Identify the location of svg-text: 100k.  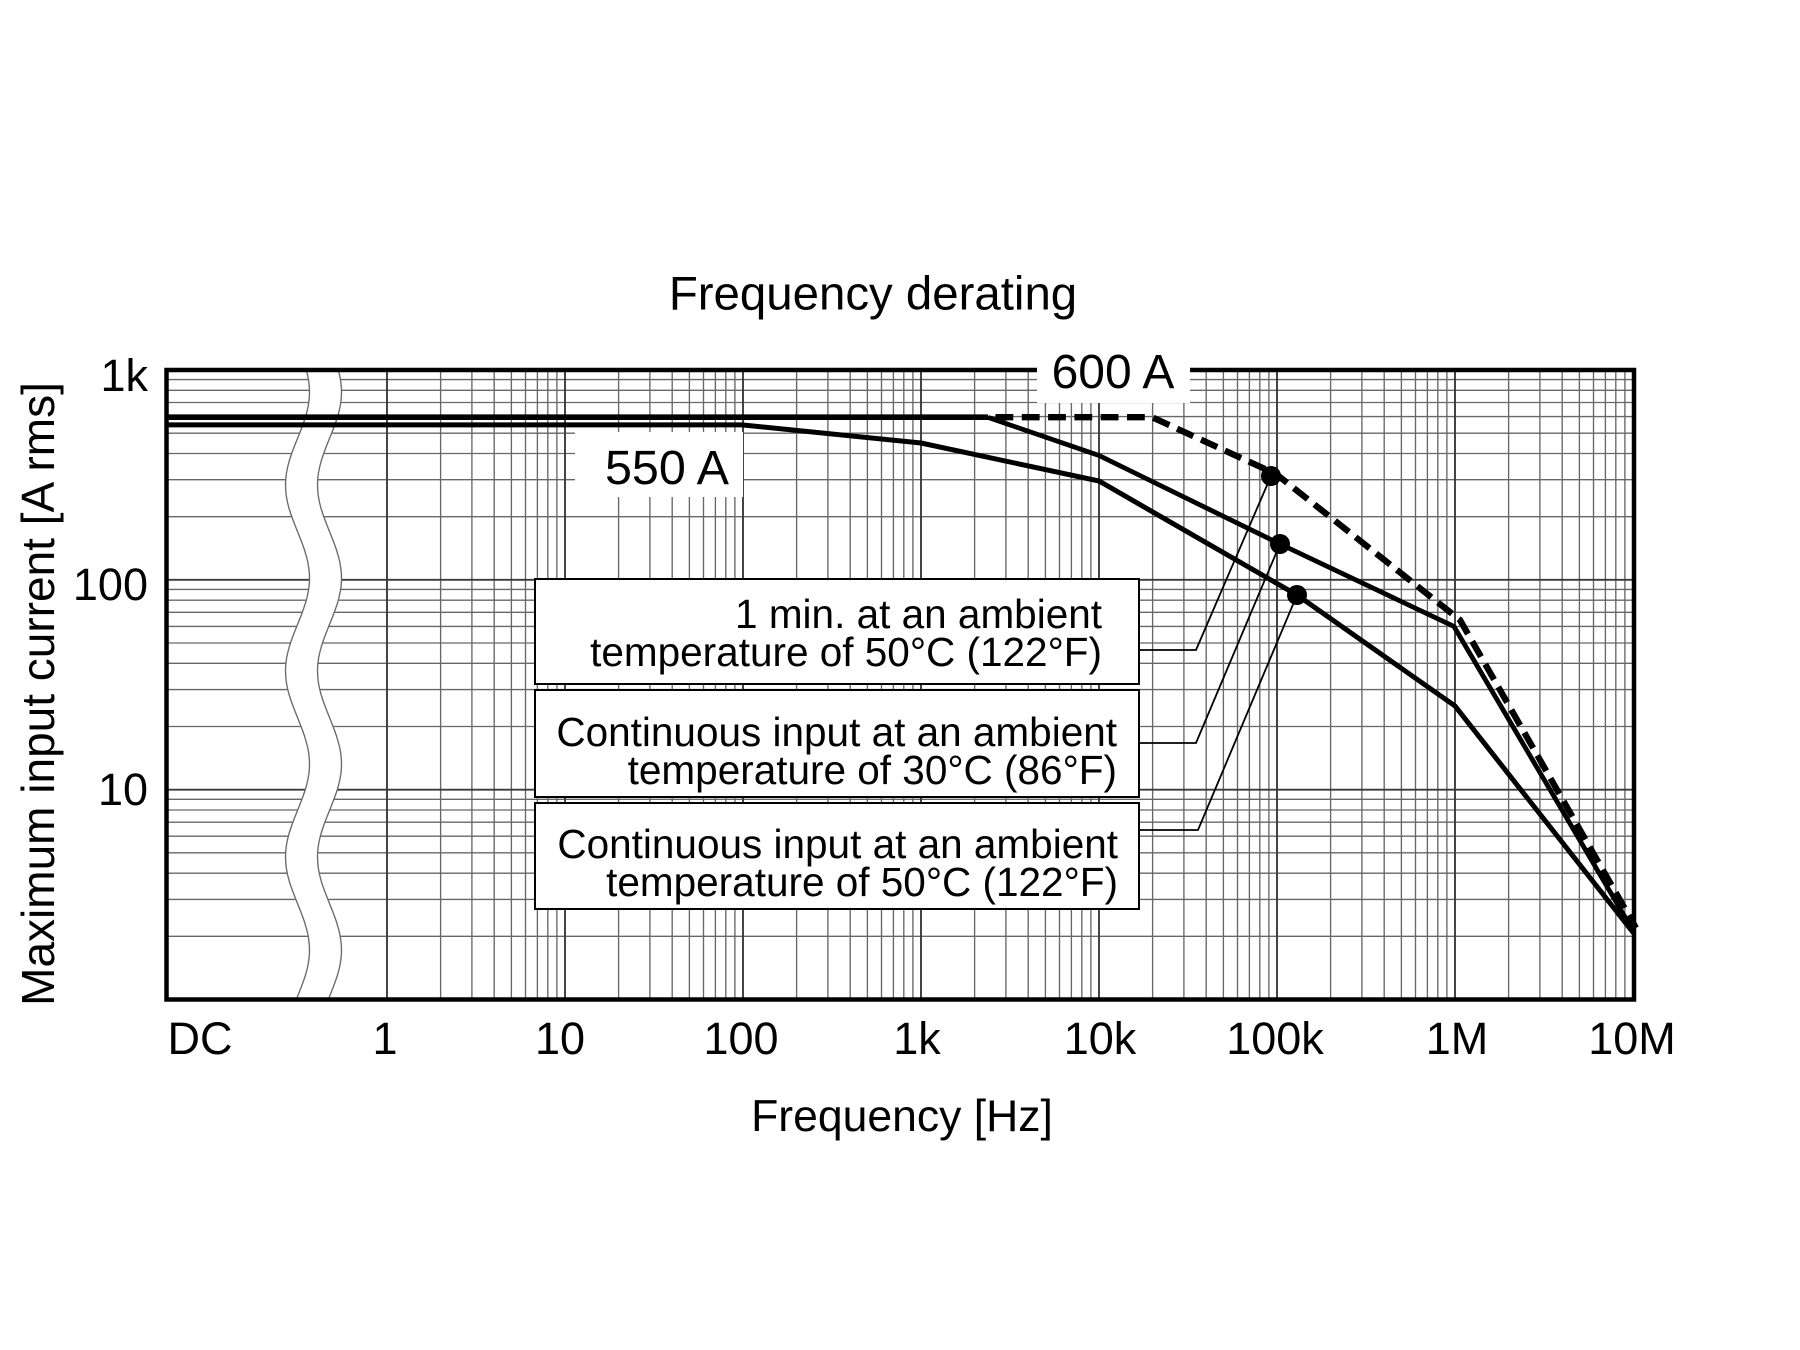
(1275, 1038).